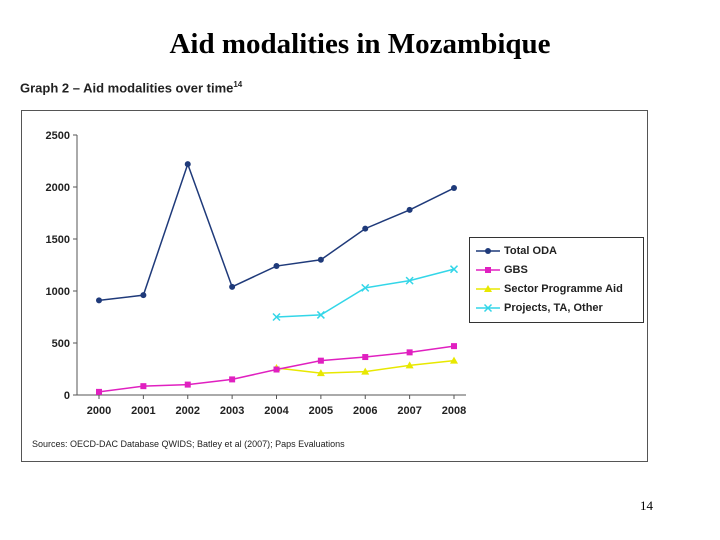 The height and width of the screenshot is (540, 720). I want to click on legend-item: GBS, so click(556, 270).